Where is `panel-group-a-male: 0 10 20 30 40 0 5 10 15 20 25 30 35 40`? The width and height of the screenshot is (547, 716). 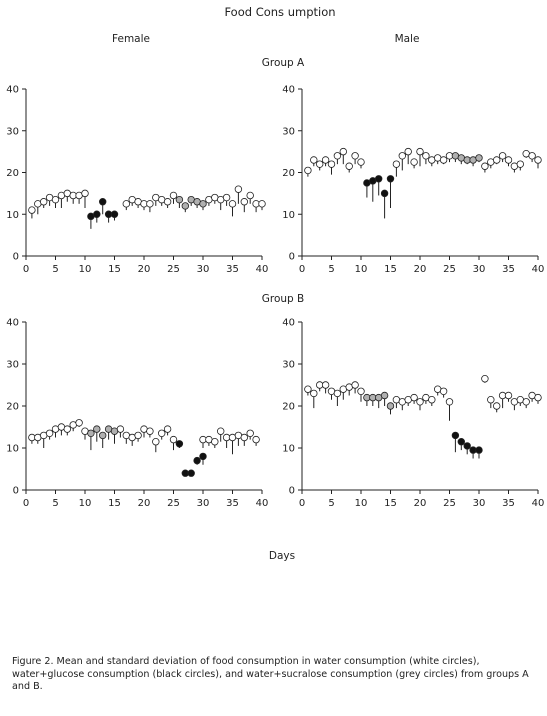
panel-group-a-male: 0 10 20 30 40 0 5 10 15 20 25 30 35 40 is located at coordinates (413, 180).